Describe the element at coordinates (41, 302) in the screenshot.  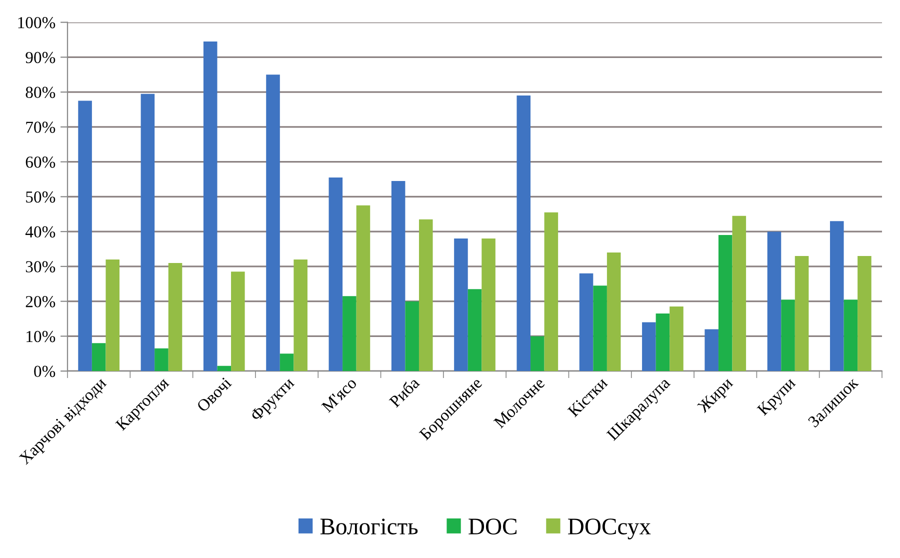
I see `y-tick-label: 20%` at that location.